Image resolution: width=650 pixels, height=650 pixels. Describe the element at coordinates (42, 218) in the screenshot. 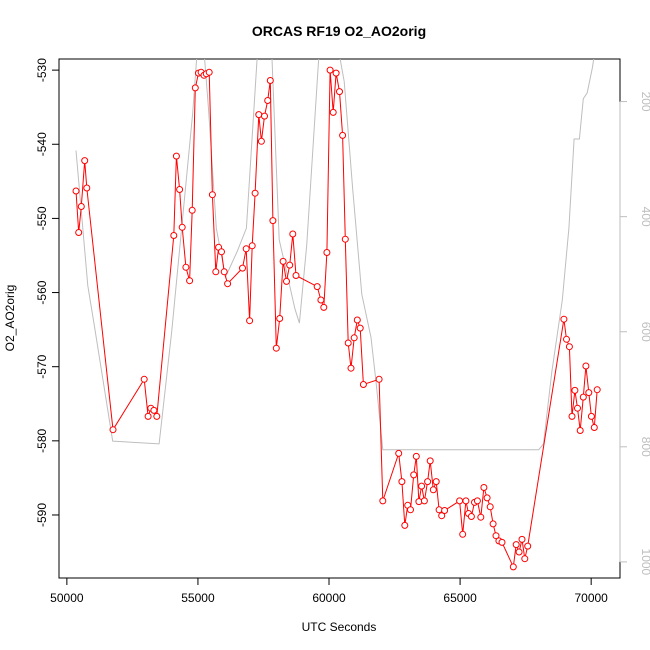

I see `y-tick-label: -550` at that location.